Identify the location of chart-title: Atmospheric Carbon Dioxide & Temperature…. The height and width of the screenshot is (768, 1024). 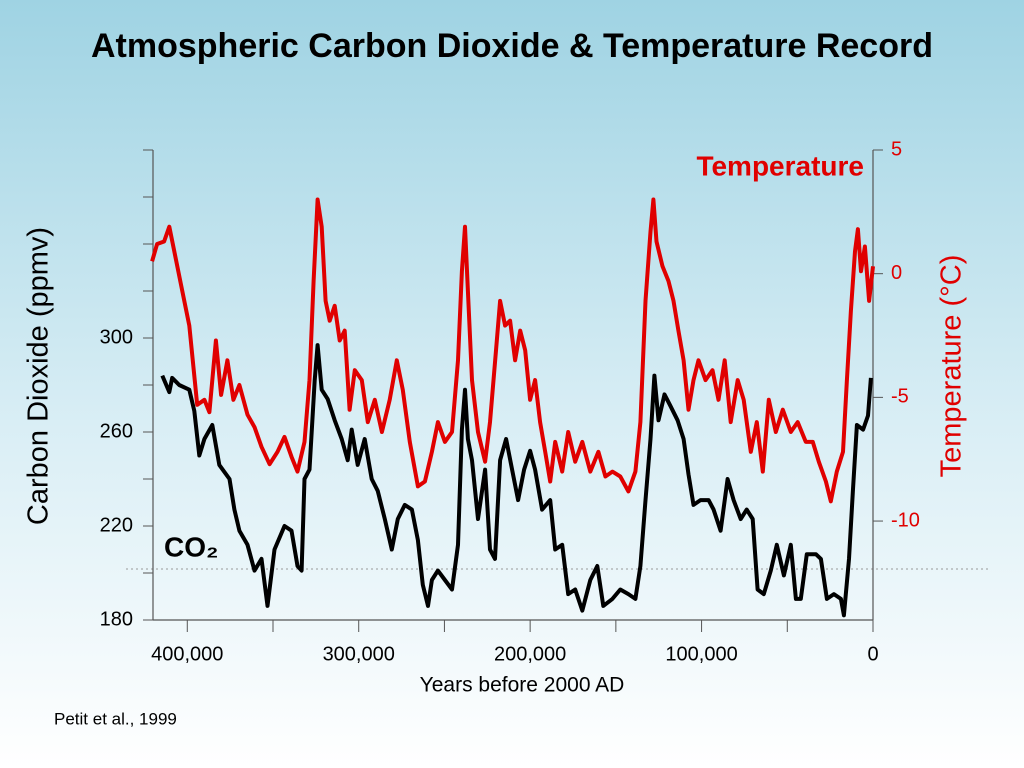
(512, 46).